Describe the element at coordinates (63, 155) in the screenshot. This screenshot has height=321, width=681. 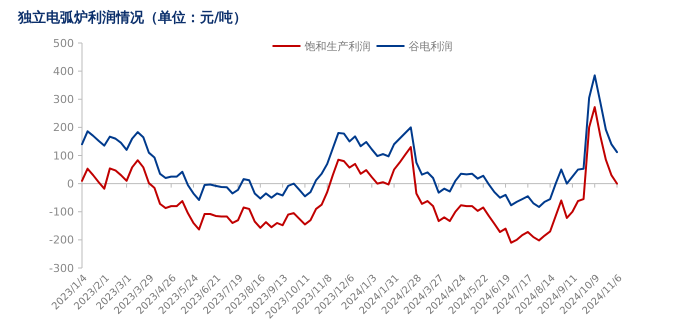
I see `y-tick-label: 100` at that location.